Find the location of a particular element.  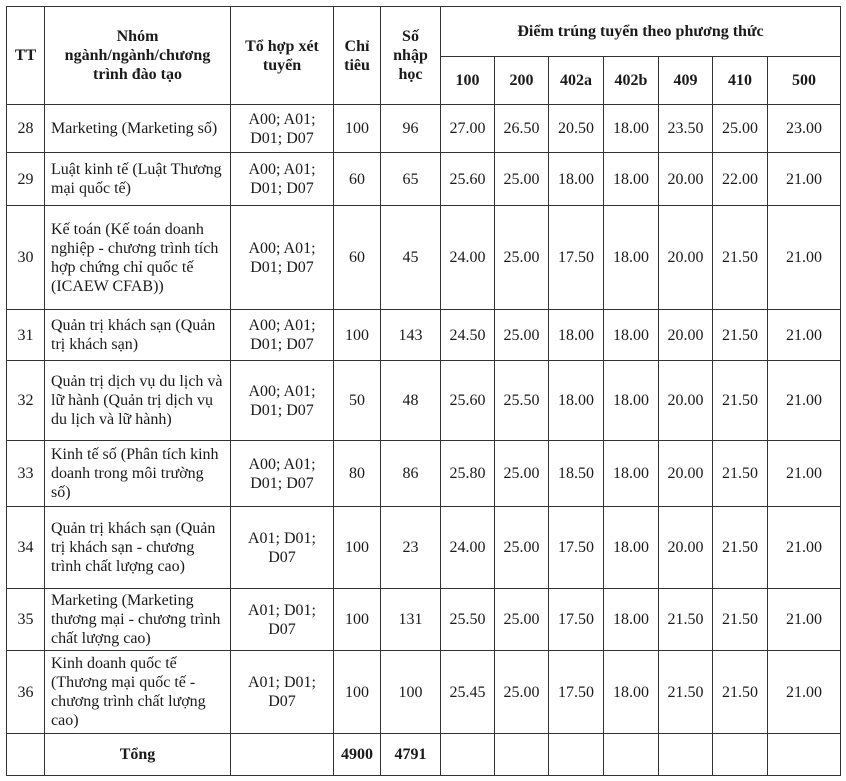

score-cell-100: 25.50 is located at coordinates (467, 619).